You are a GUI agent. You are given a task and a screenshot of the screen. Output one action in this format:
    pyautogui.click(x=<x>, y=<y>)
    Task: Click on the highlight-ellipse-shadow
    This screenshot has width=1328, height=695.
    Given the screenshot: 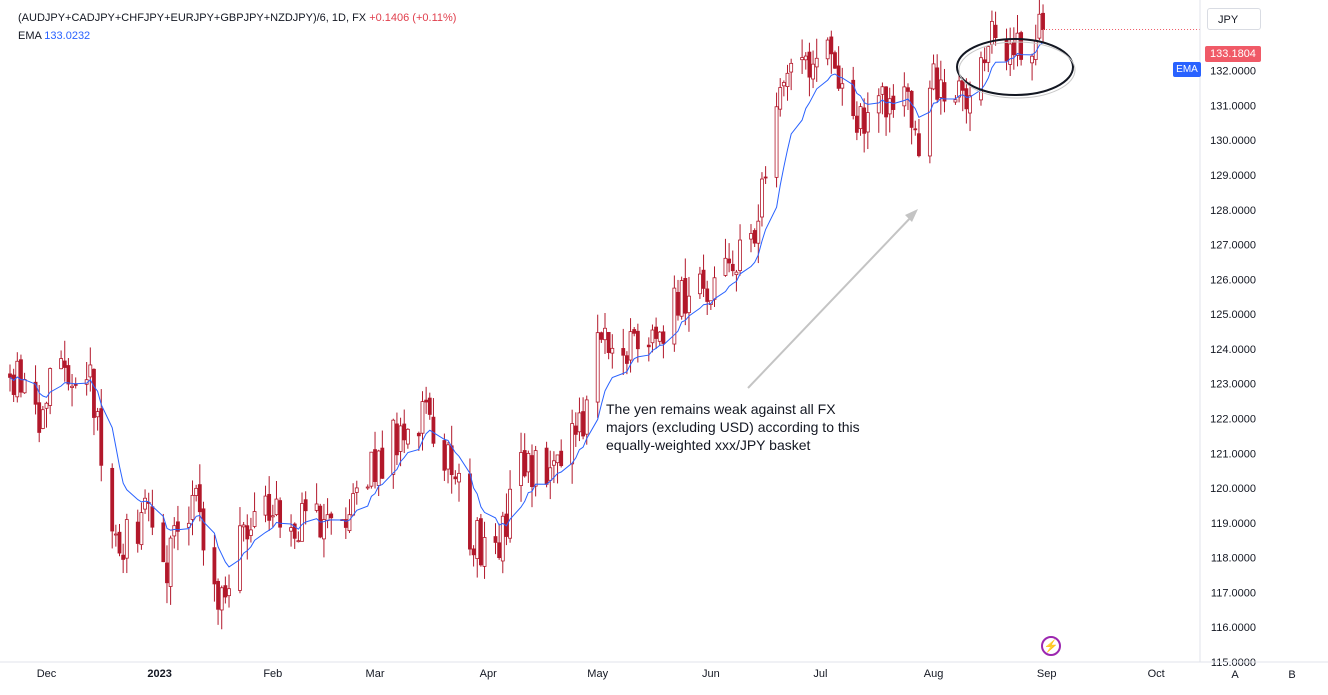 What is the action you would take?
    pyautogui.click(x=1017, y=70)
    